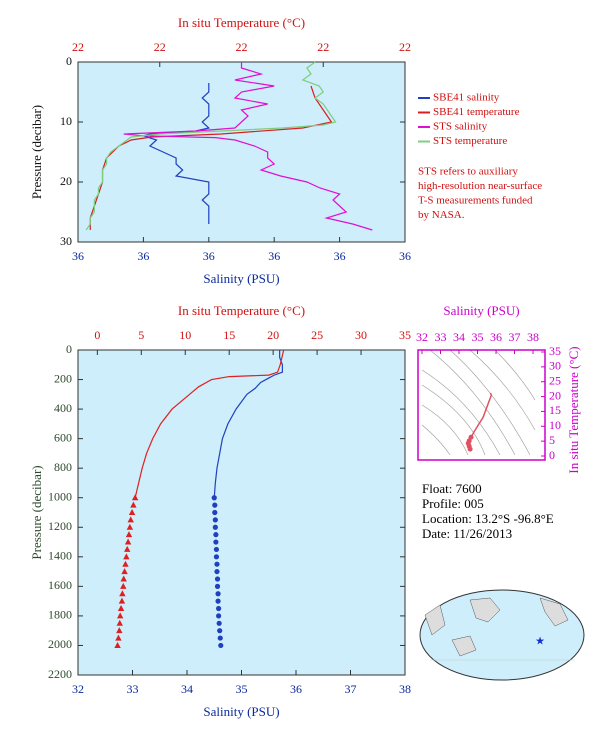 This screenshot has height=736, width=601. What do you see at coordinates (273, 335) in the screenshot?
I see `x2-tick-label: 20` at bounding box center [273, 335].